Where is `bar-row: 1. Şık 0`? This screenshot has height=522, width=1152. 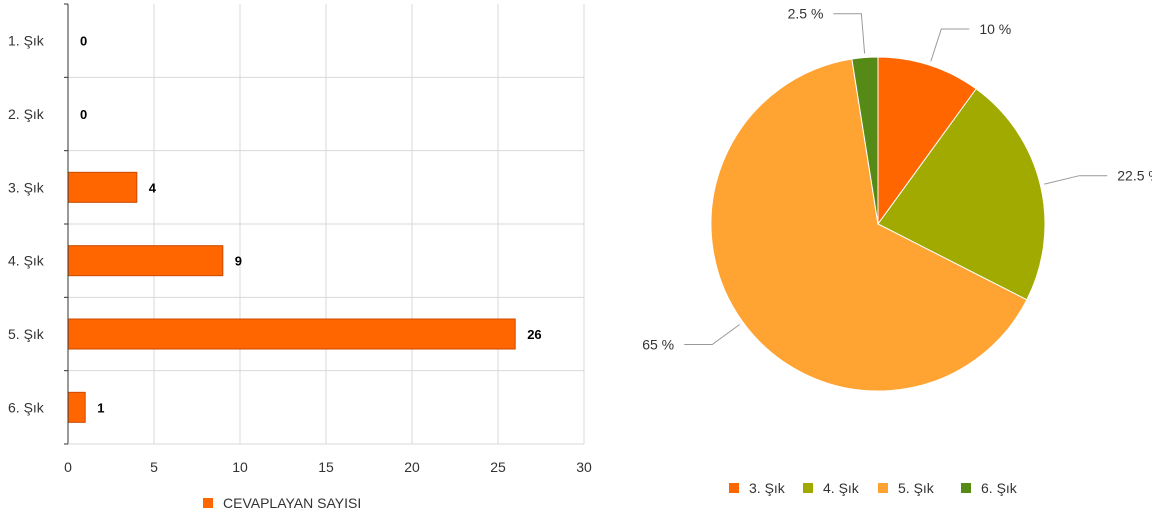 bar-row: 1. Şık 0 is located at coordinates (47, 41).